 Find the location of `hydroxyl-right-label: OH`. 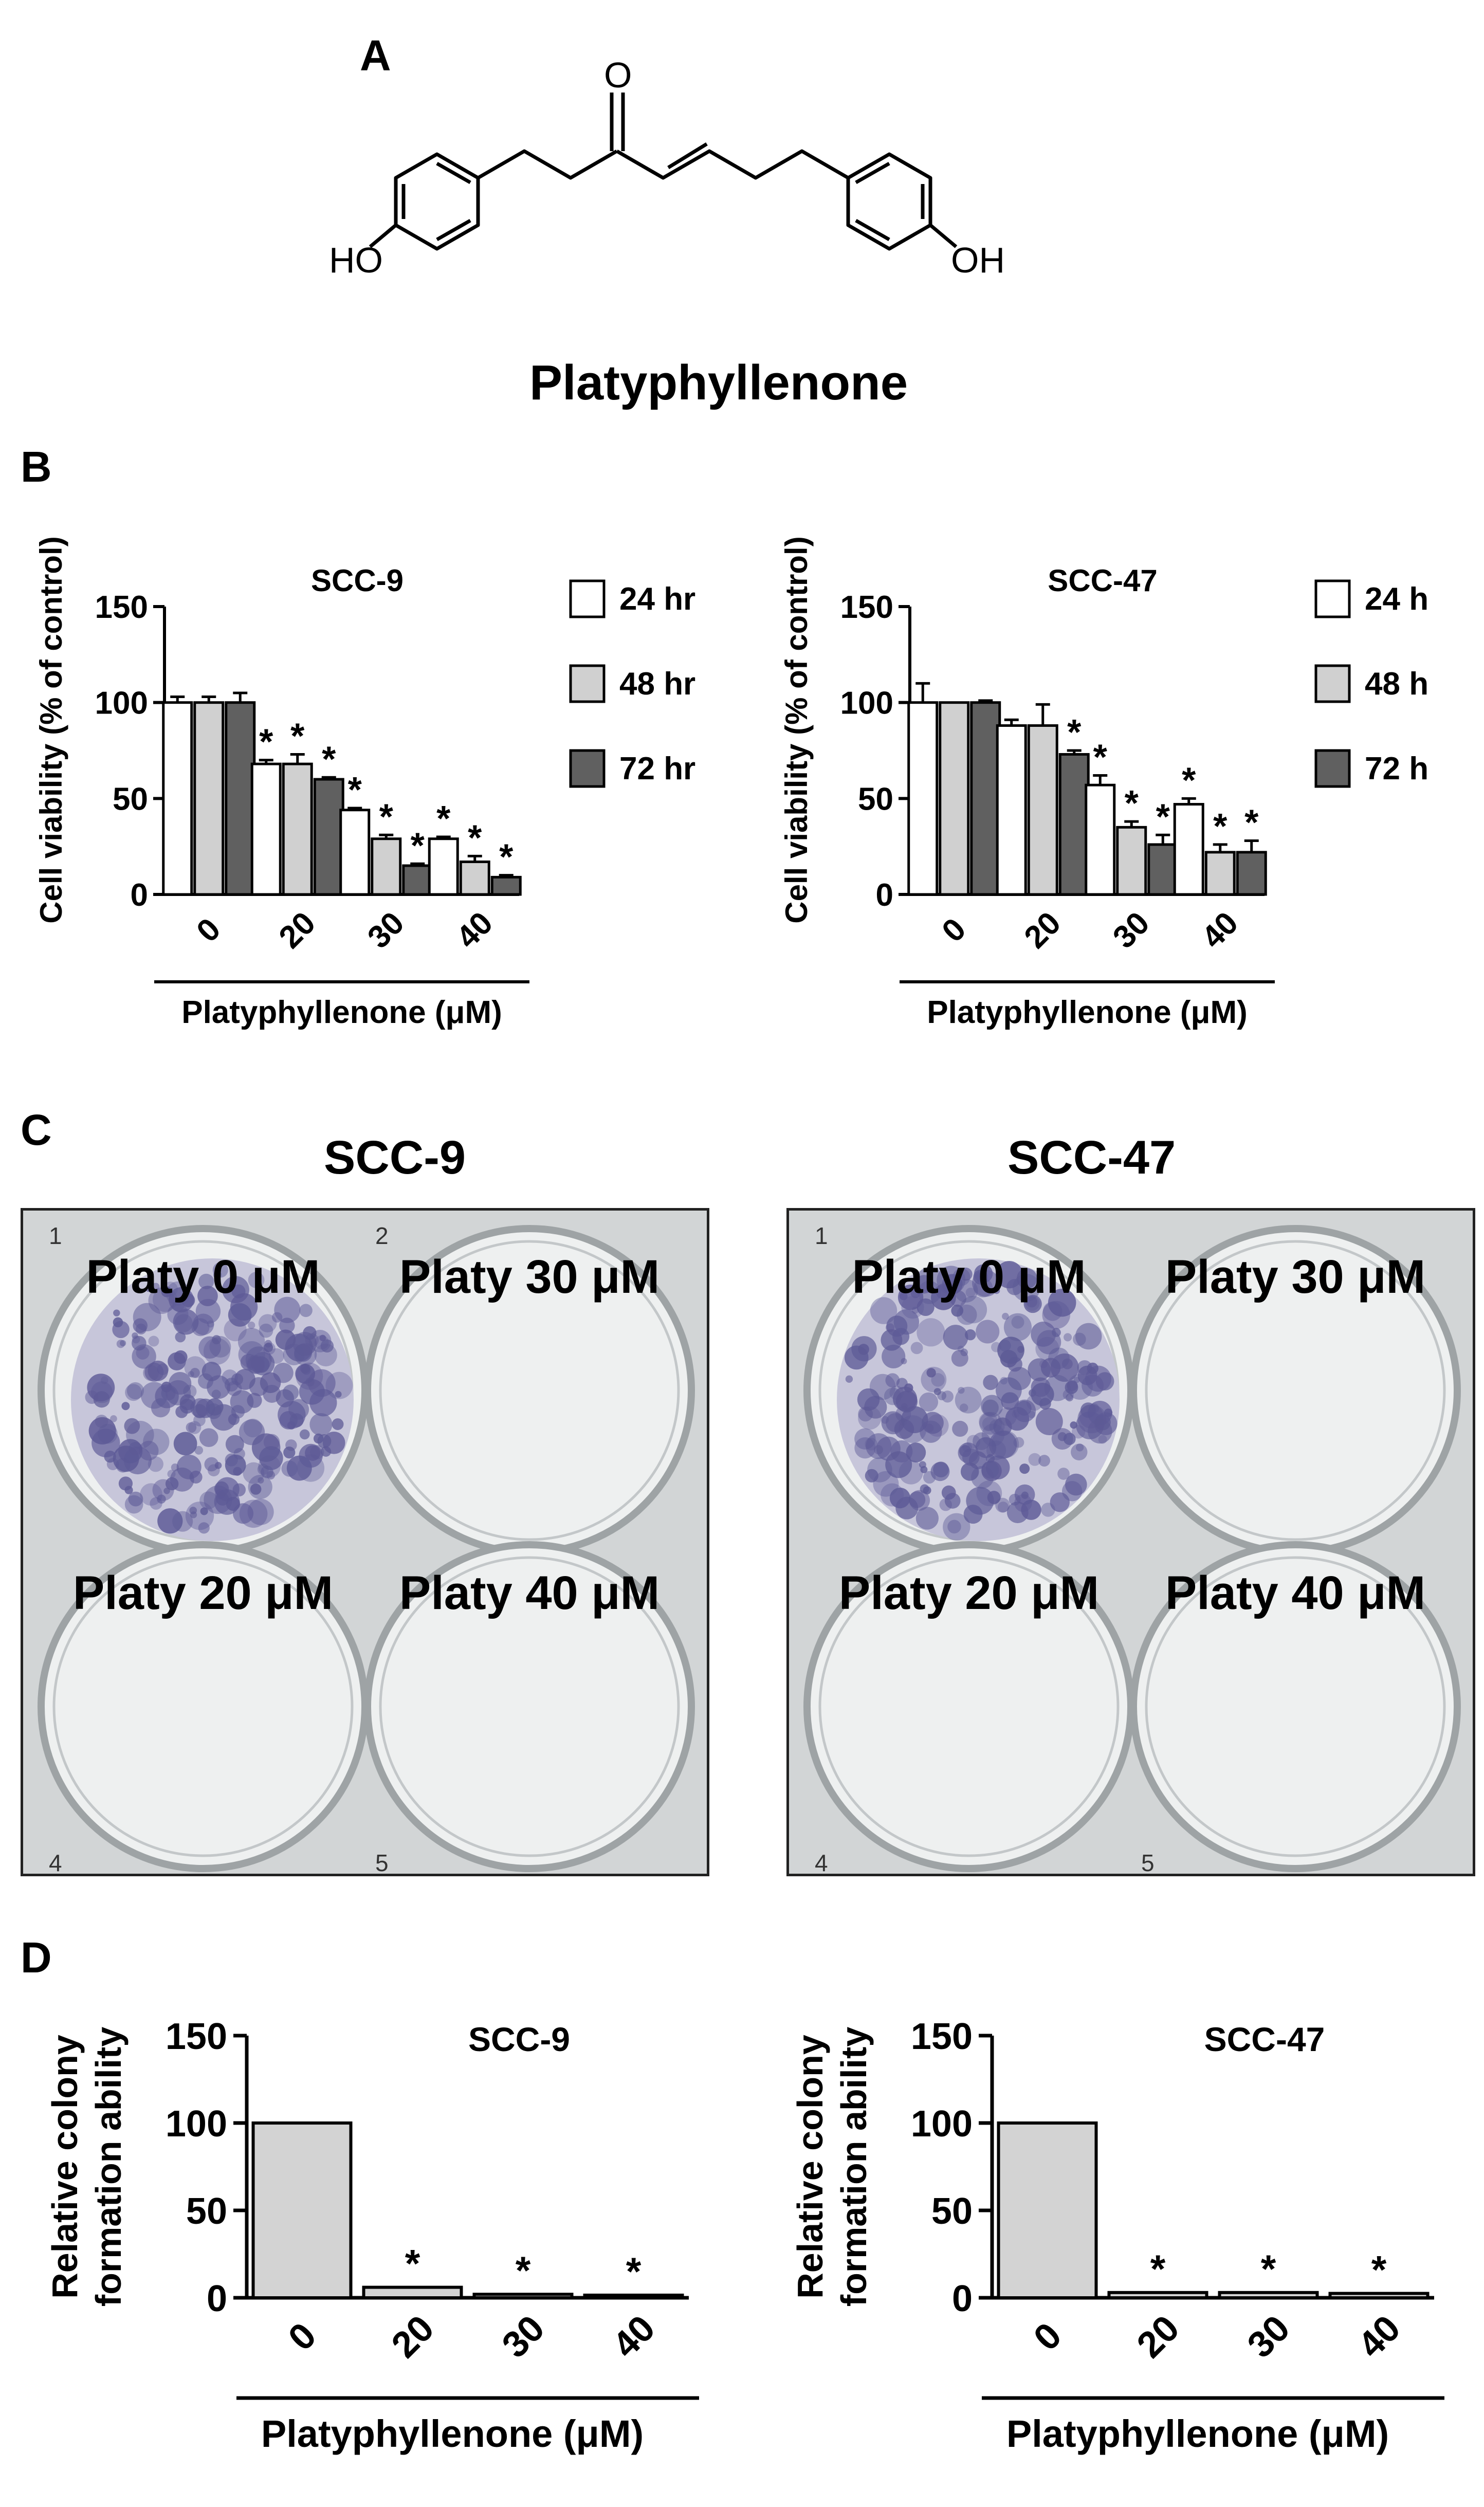

hydroxyl-right-label: OH is located at coordinates (978, 260).